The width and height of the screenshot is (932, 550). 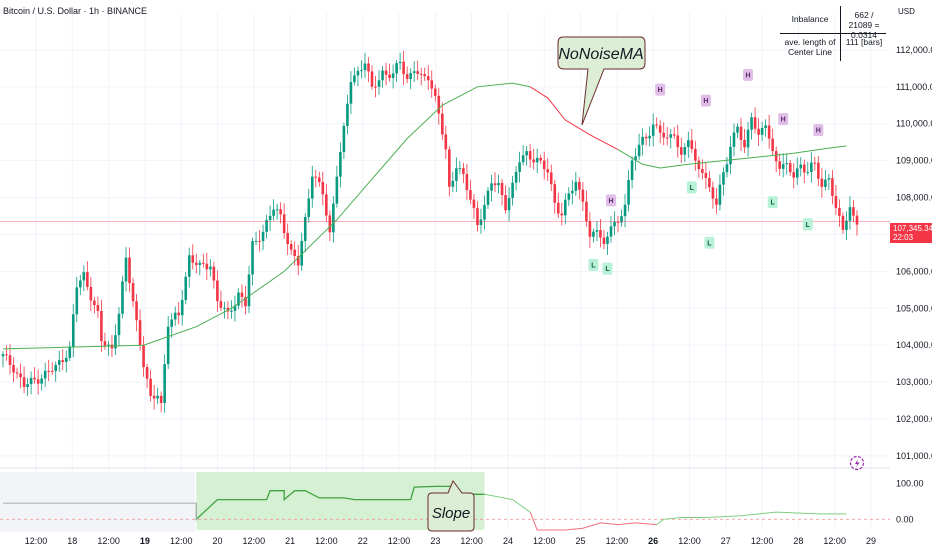 I want to click on slope-line-recovering, so click(x=751, y=518).